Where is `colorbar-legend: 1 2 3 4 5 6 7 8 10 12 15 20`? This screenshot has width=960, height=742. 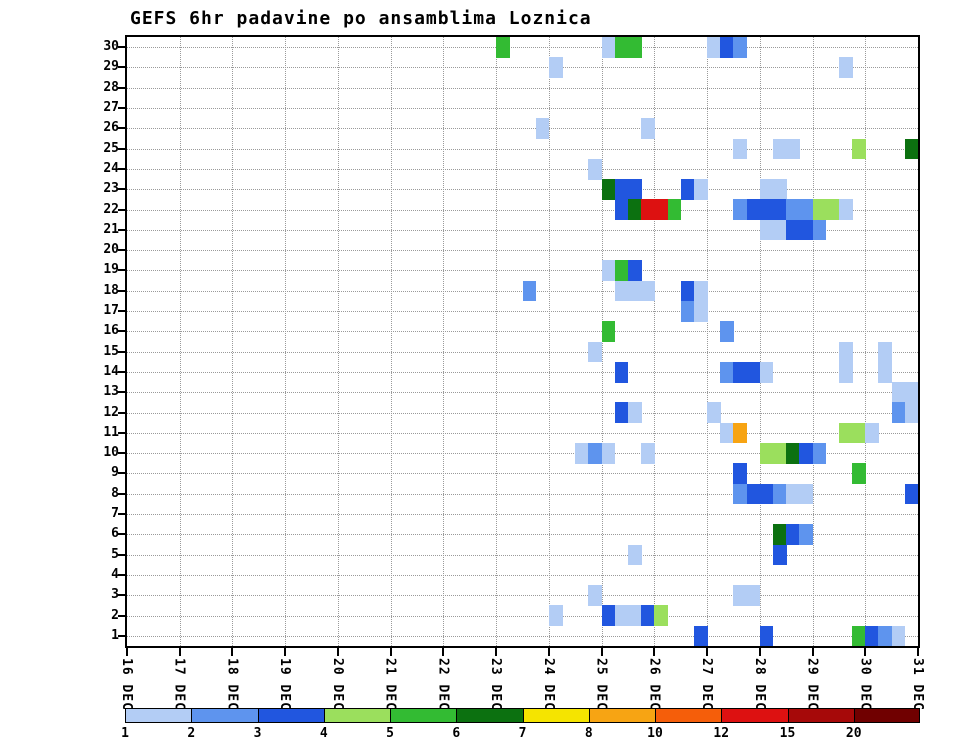 colorbar-legend: 1 2 3 4 5 6 7 8 10 12 15 20 is located at coordinates (520, 725).